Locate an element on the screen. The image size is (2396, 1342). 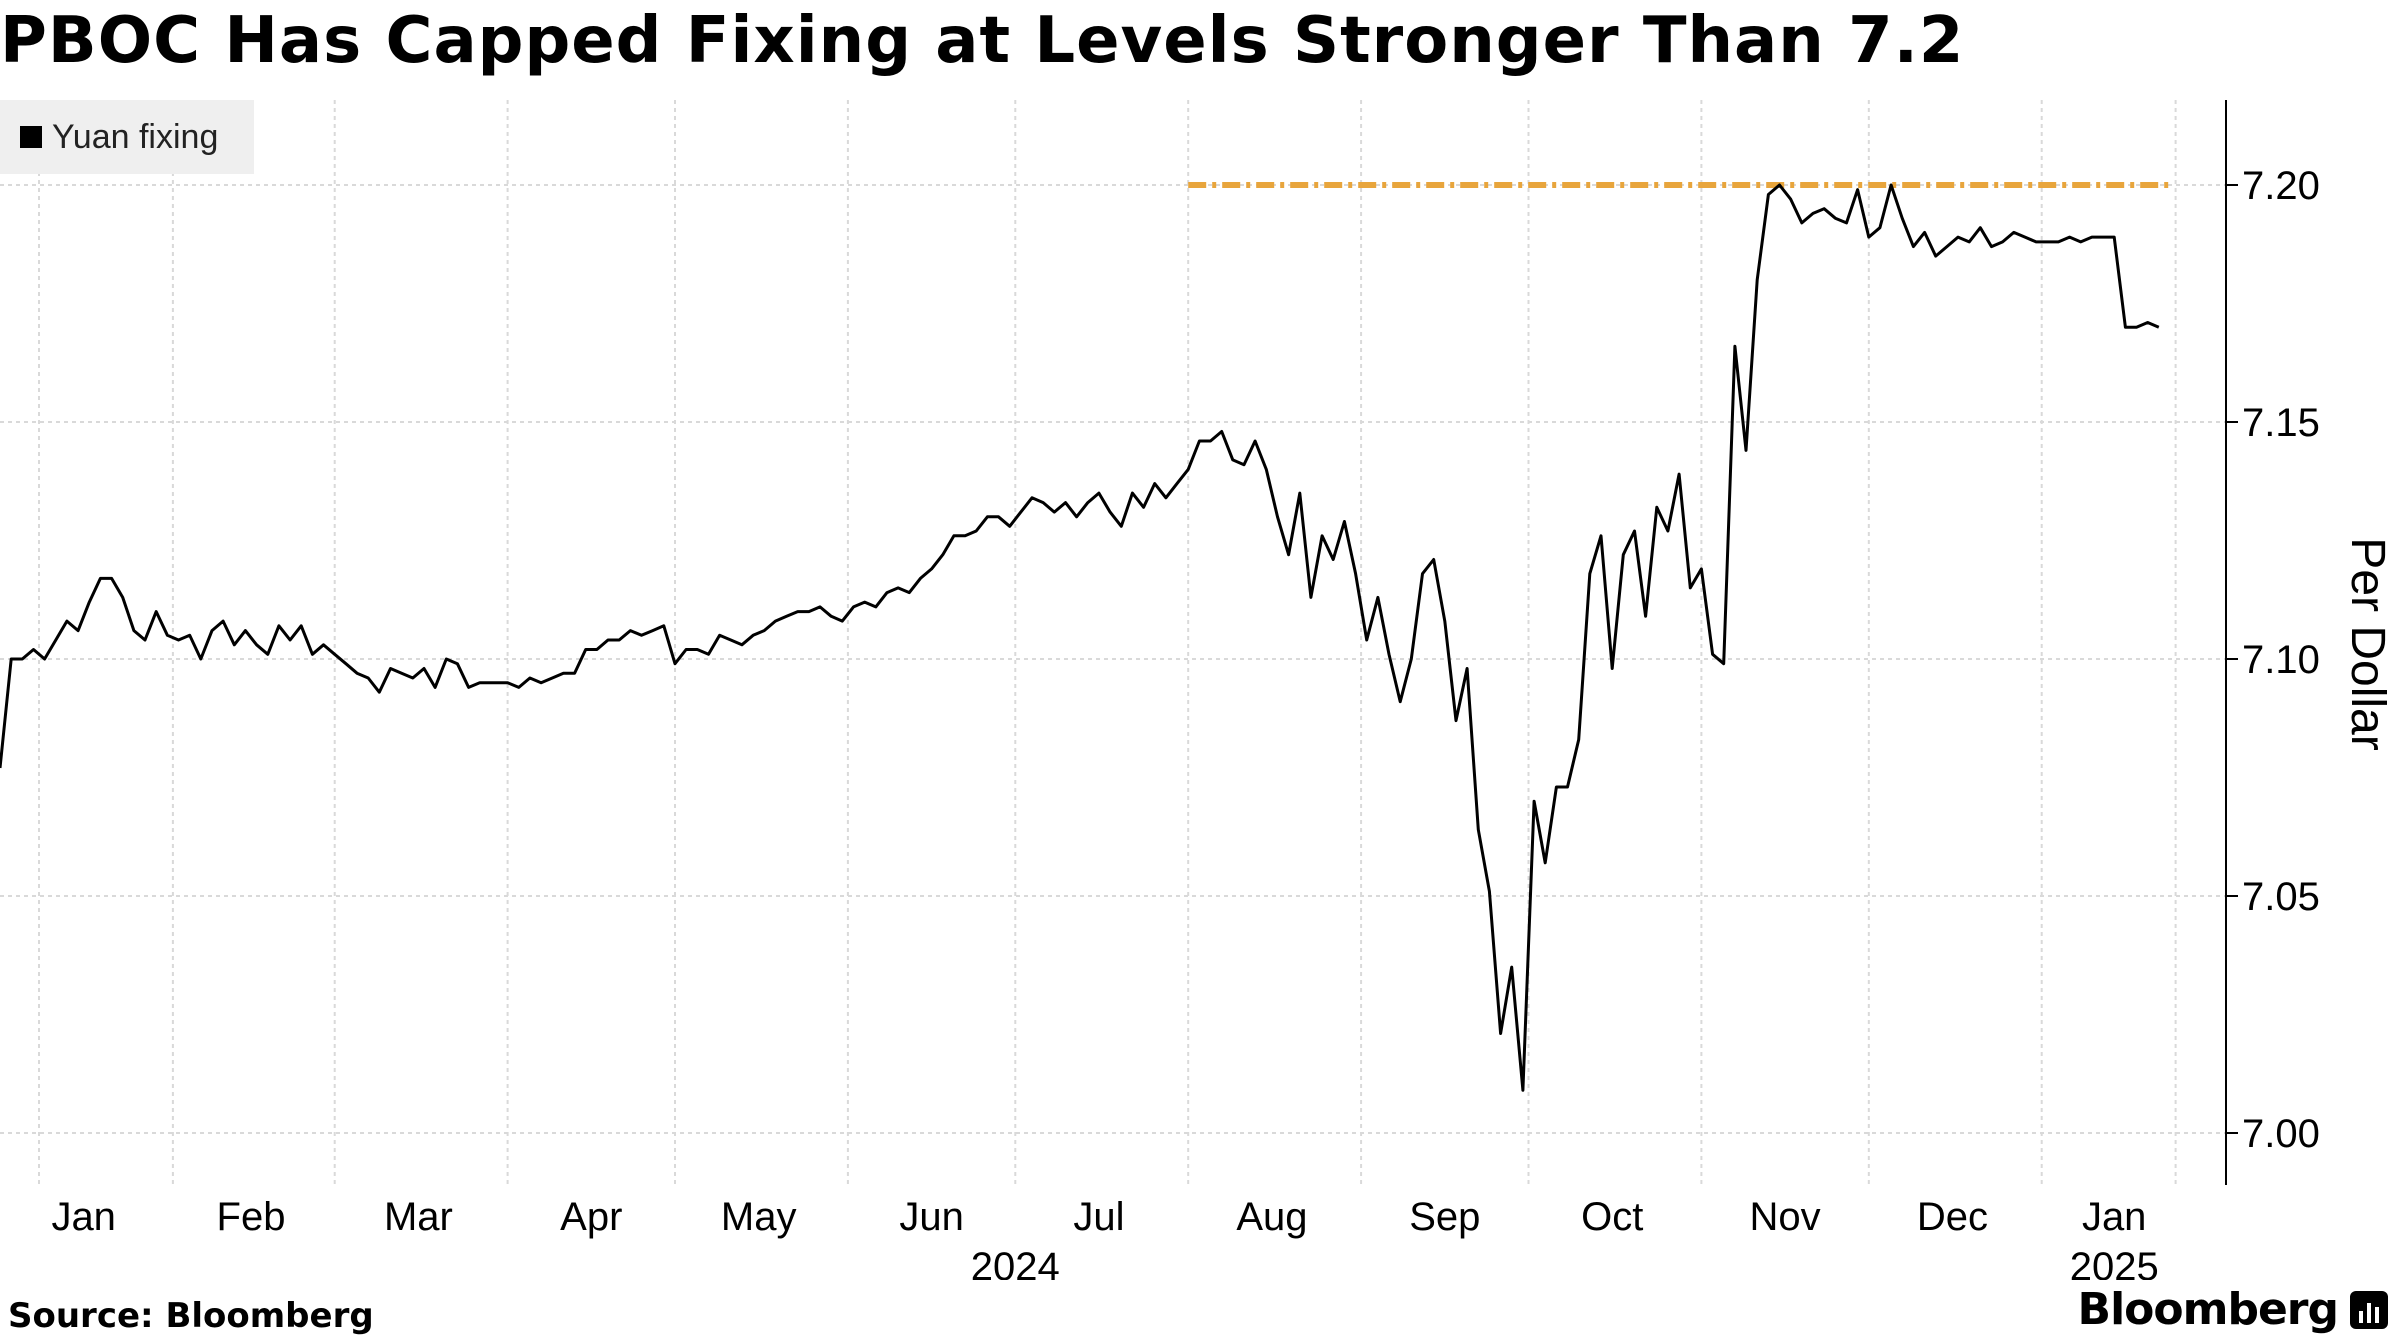
y-tick-label-0: 7.00 is located at coordinates (2281, 1134).